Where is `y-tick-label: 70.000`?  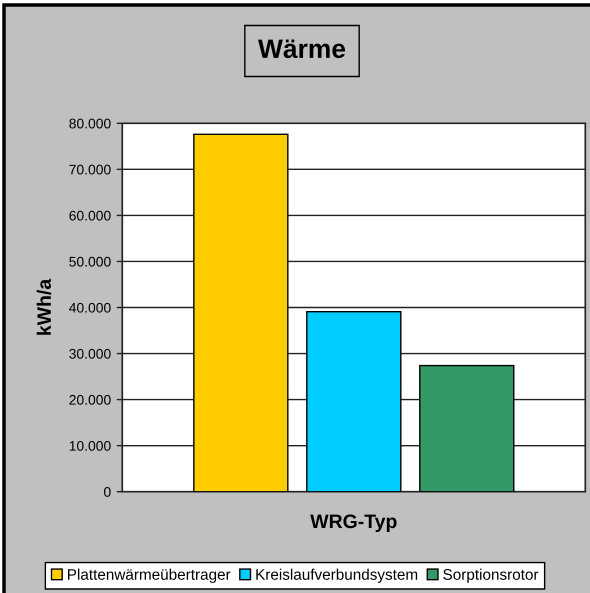 y-tick-label: 70.000 is located at coordinates (90, 169).